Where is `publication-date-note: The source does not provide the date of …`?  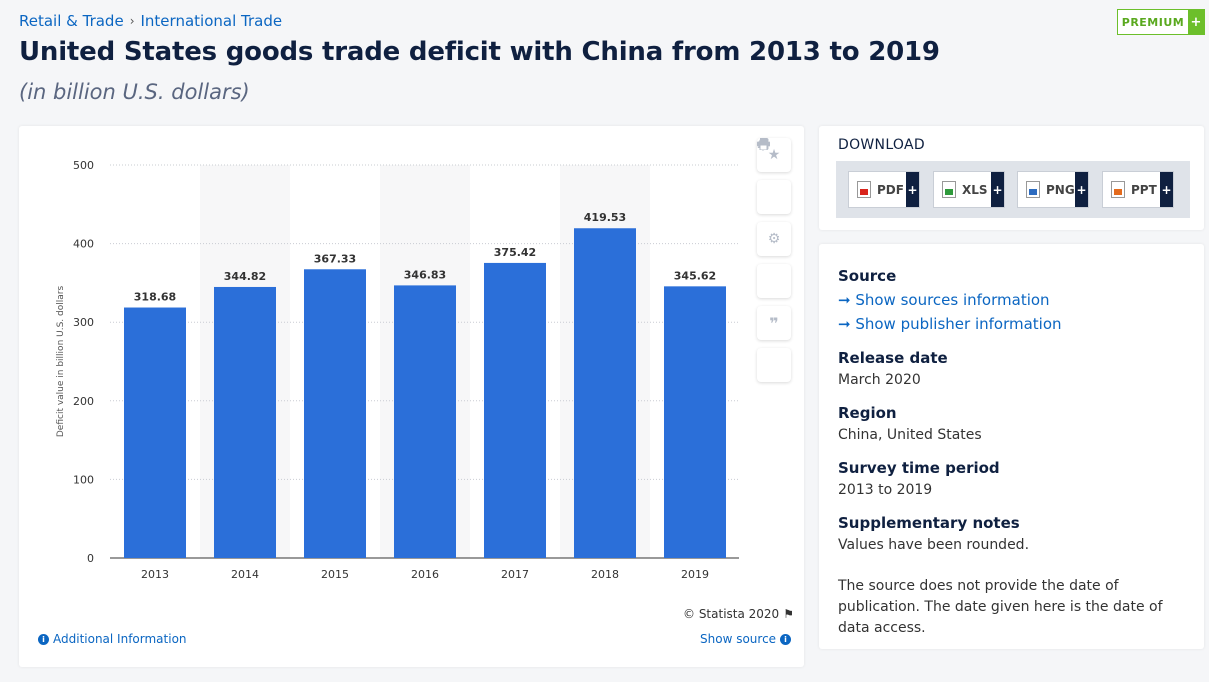 publication-date-note: The source does not provide the date of … is located at coordinates (1000, 607).